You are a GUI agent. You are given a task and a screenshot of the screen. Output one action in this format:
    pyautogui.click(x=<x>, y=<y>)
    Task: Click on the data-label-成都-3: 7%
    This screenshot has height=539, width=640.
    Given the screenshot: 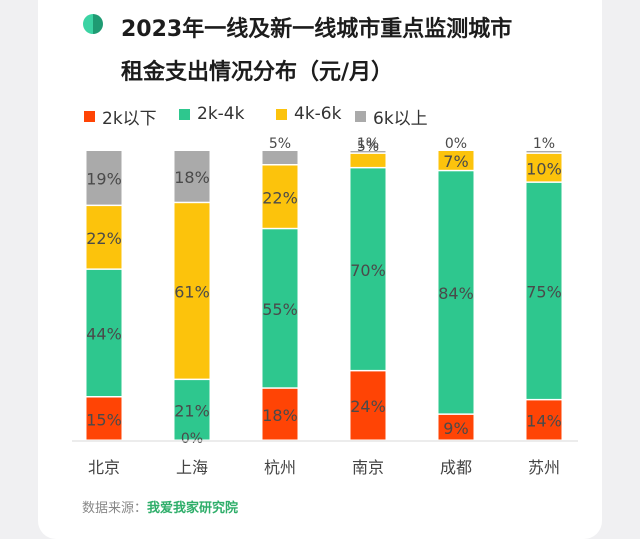 What is the action you would take?
    pyautogui.click(x=455, y=161)
    